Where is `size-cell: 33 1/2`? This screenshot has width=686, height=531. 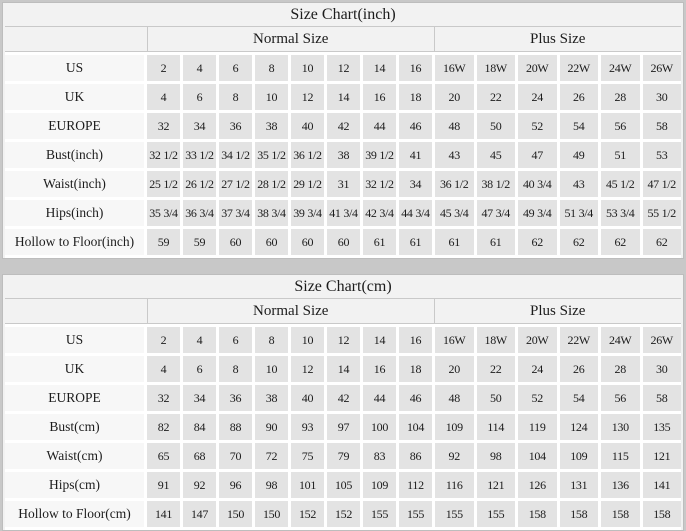 size-cell: 33 1/2 is located at coordinates (199, 155).